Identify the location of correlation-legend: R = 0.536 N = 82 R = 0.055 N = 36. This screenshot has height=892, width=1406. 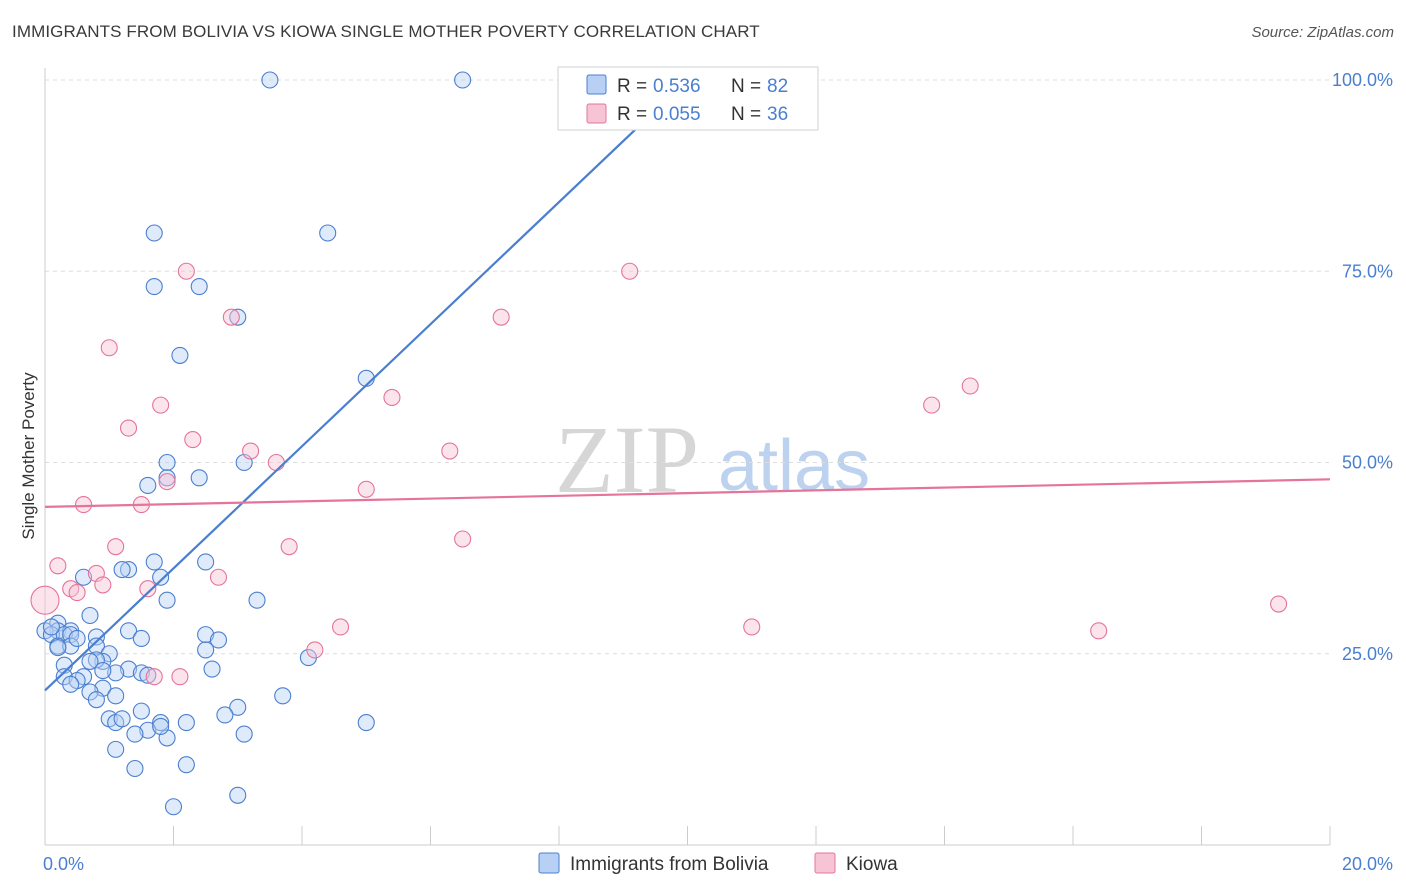
(688, 98).